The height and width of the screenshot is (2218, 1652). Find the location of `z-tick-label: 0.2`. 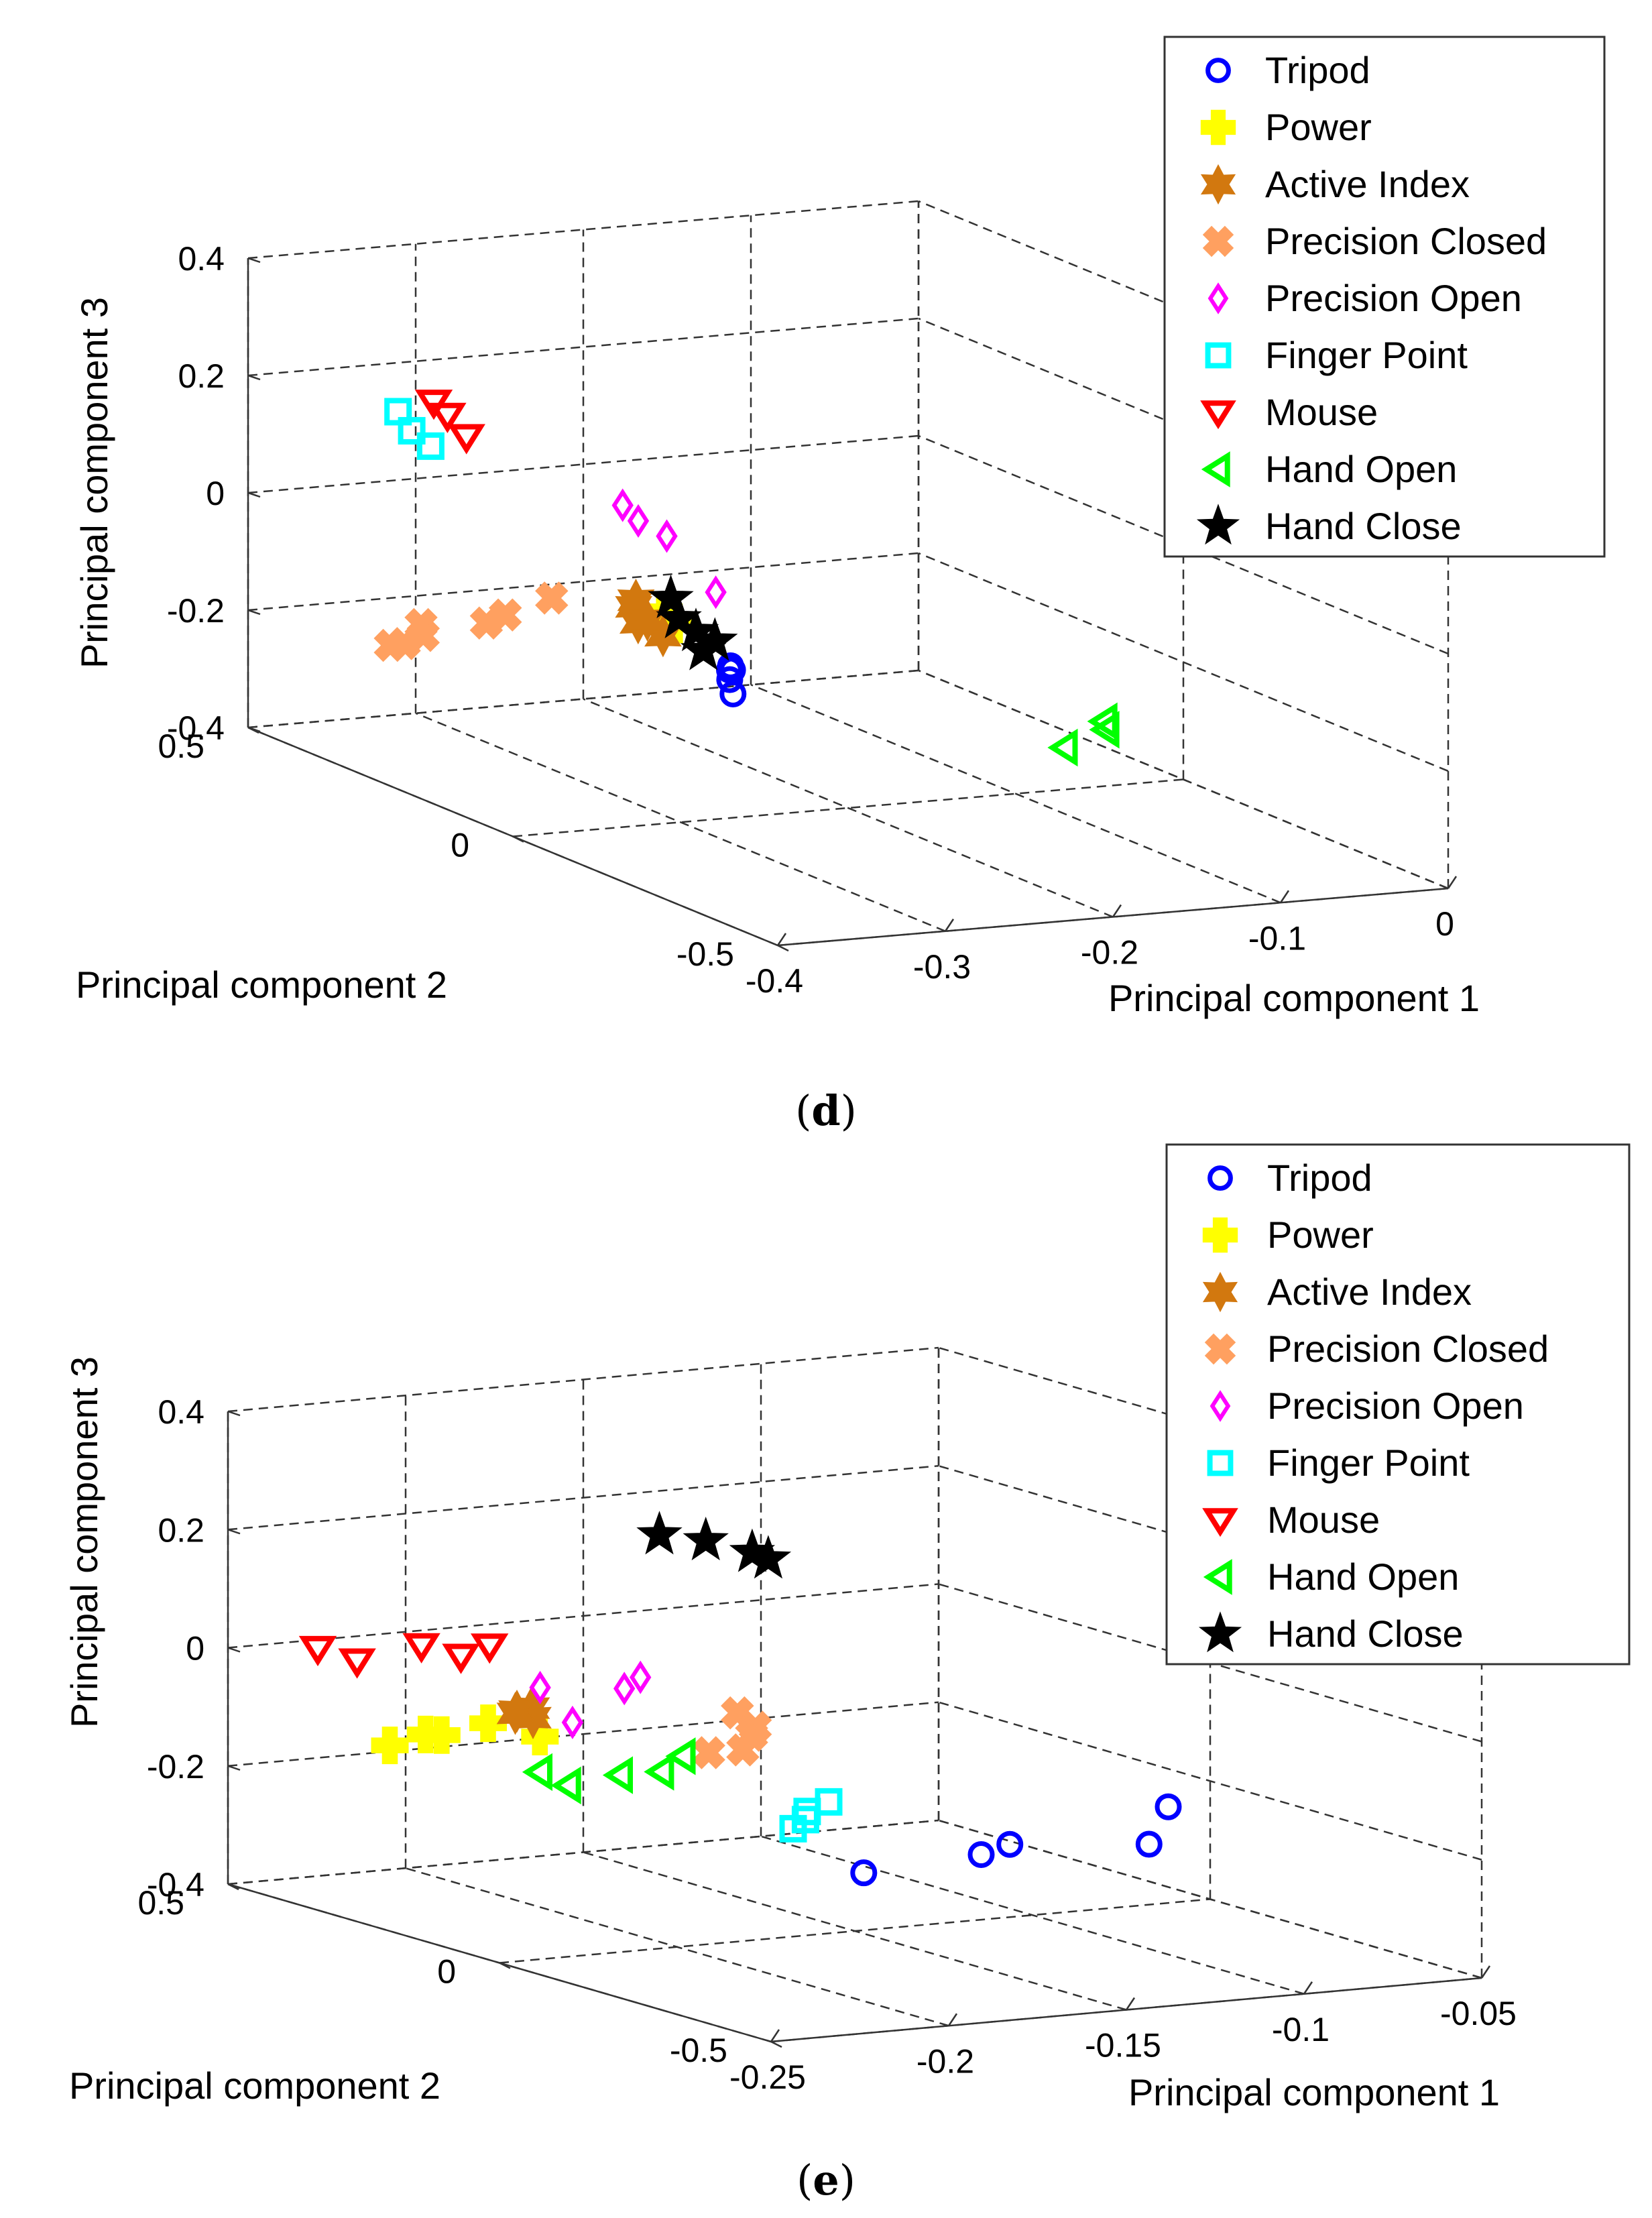

z-tick-label: 0.2 is located at coordinates (181, 1530).